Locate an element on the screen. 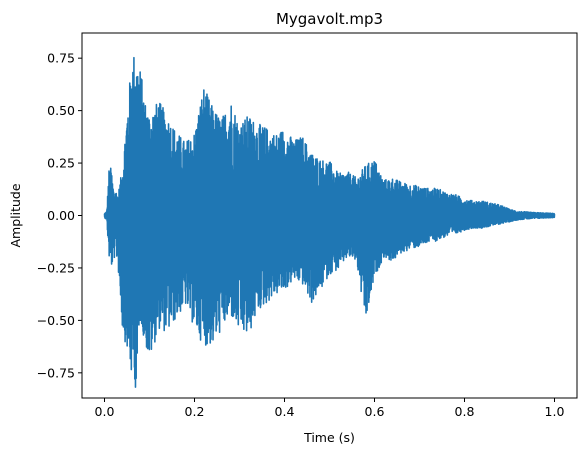 The image size is (587, 458). x-tick-label: 1.0 is located at coordinates (555, 411).